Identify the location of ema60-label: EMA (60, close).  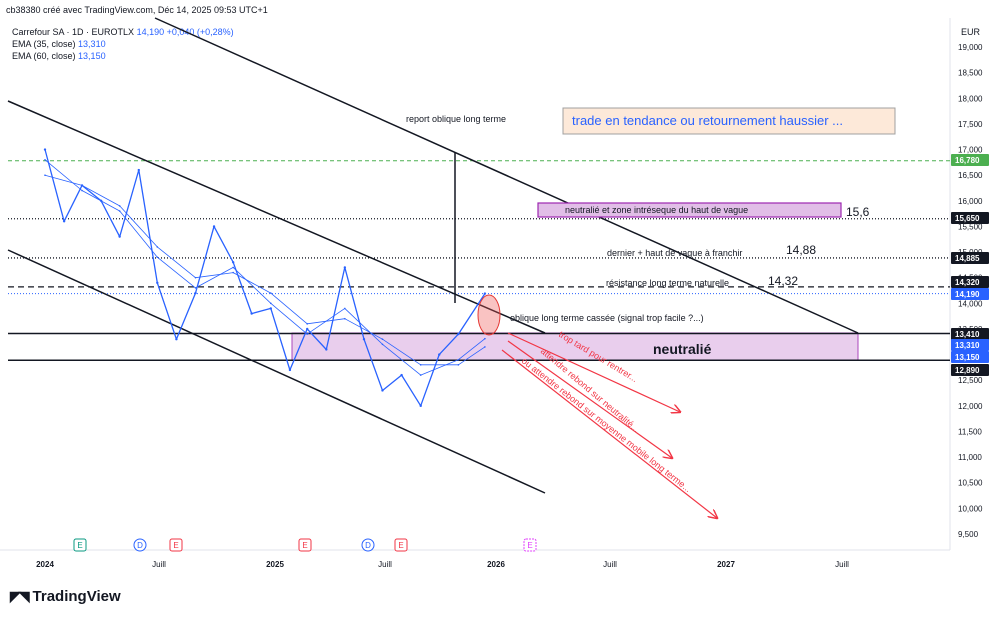
(44, 56).